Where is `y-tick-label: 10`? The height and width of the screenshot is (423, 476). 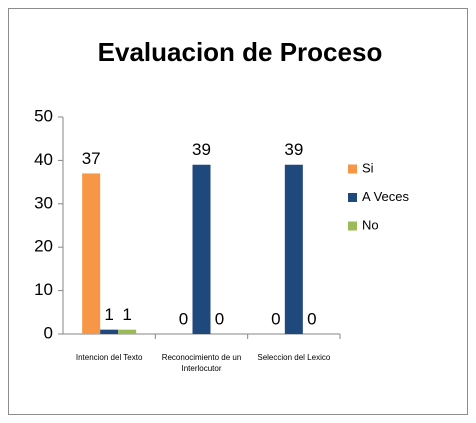 y-tick-label: 10 is located at coordinates (43, 289).